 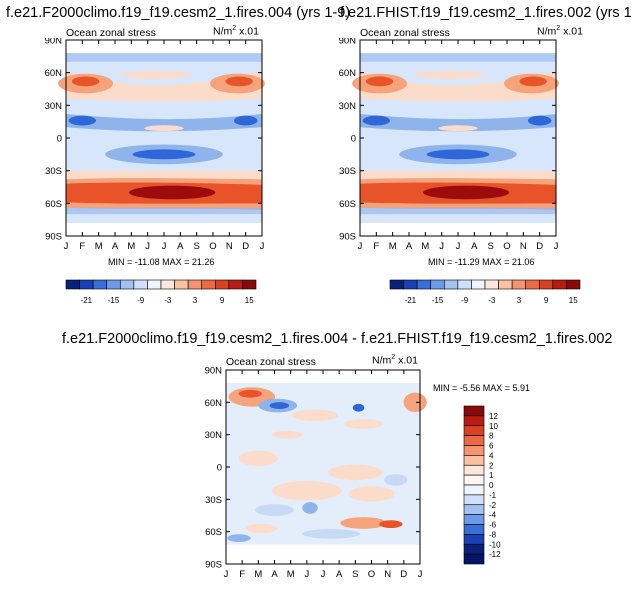 What do you see at coordinates (573, 300) in the screenshot?
I see `chart2-colorbar-label: 15` at bounding box center [573, 300].